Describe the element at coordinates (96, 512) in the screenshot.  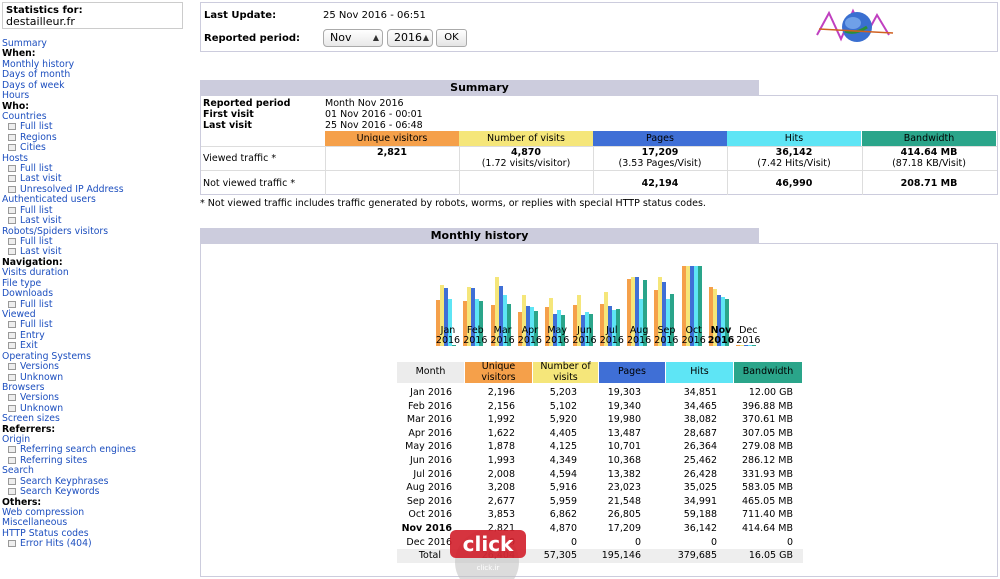
I see `menu-item-web-compression: Web compression` at that location.